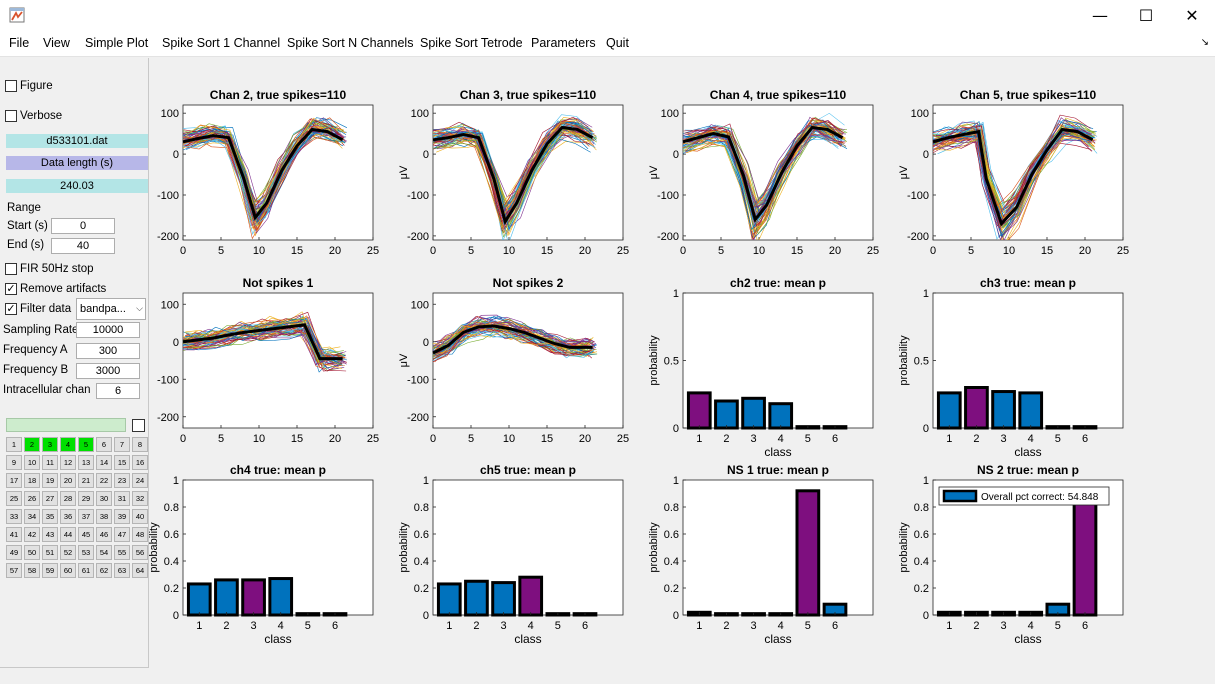 This screenshot has width=1215, height=684. I want to click on menu-view: View, so click(56, 43).